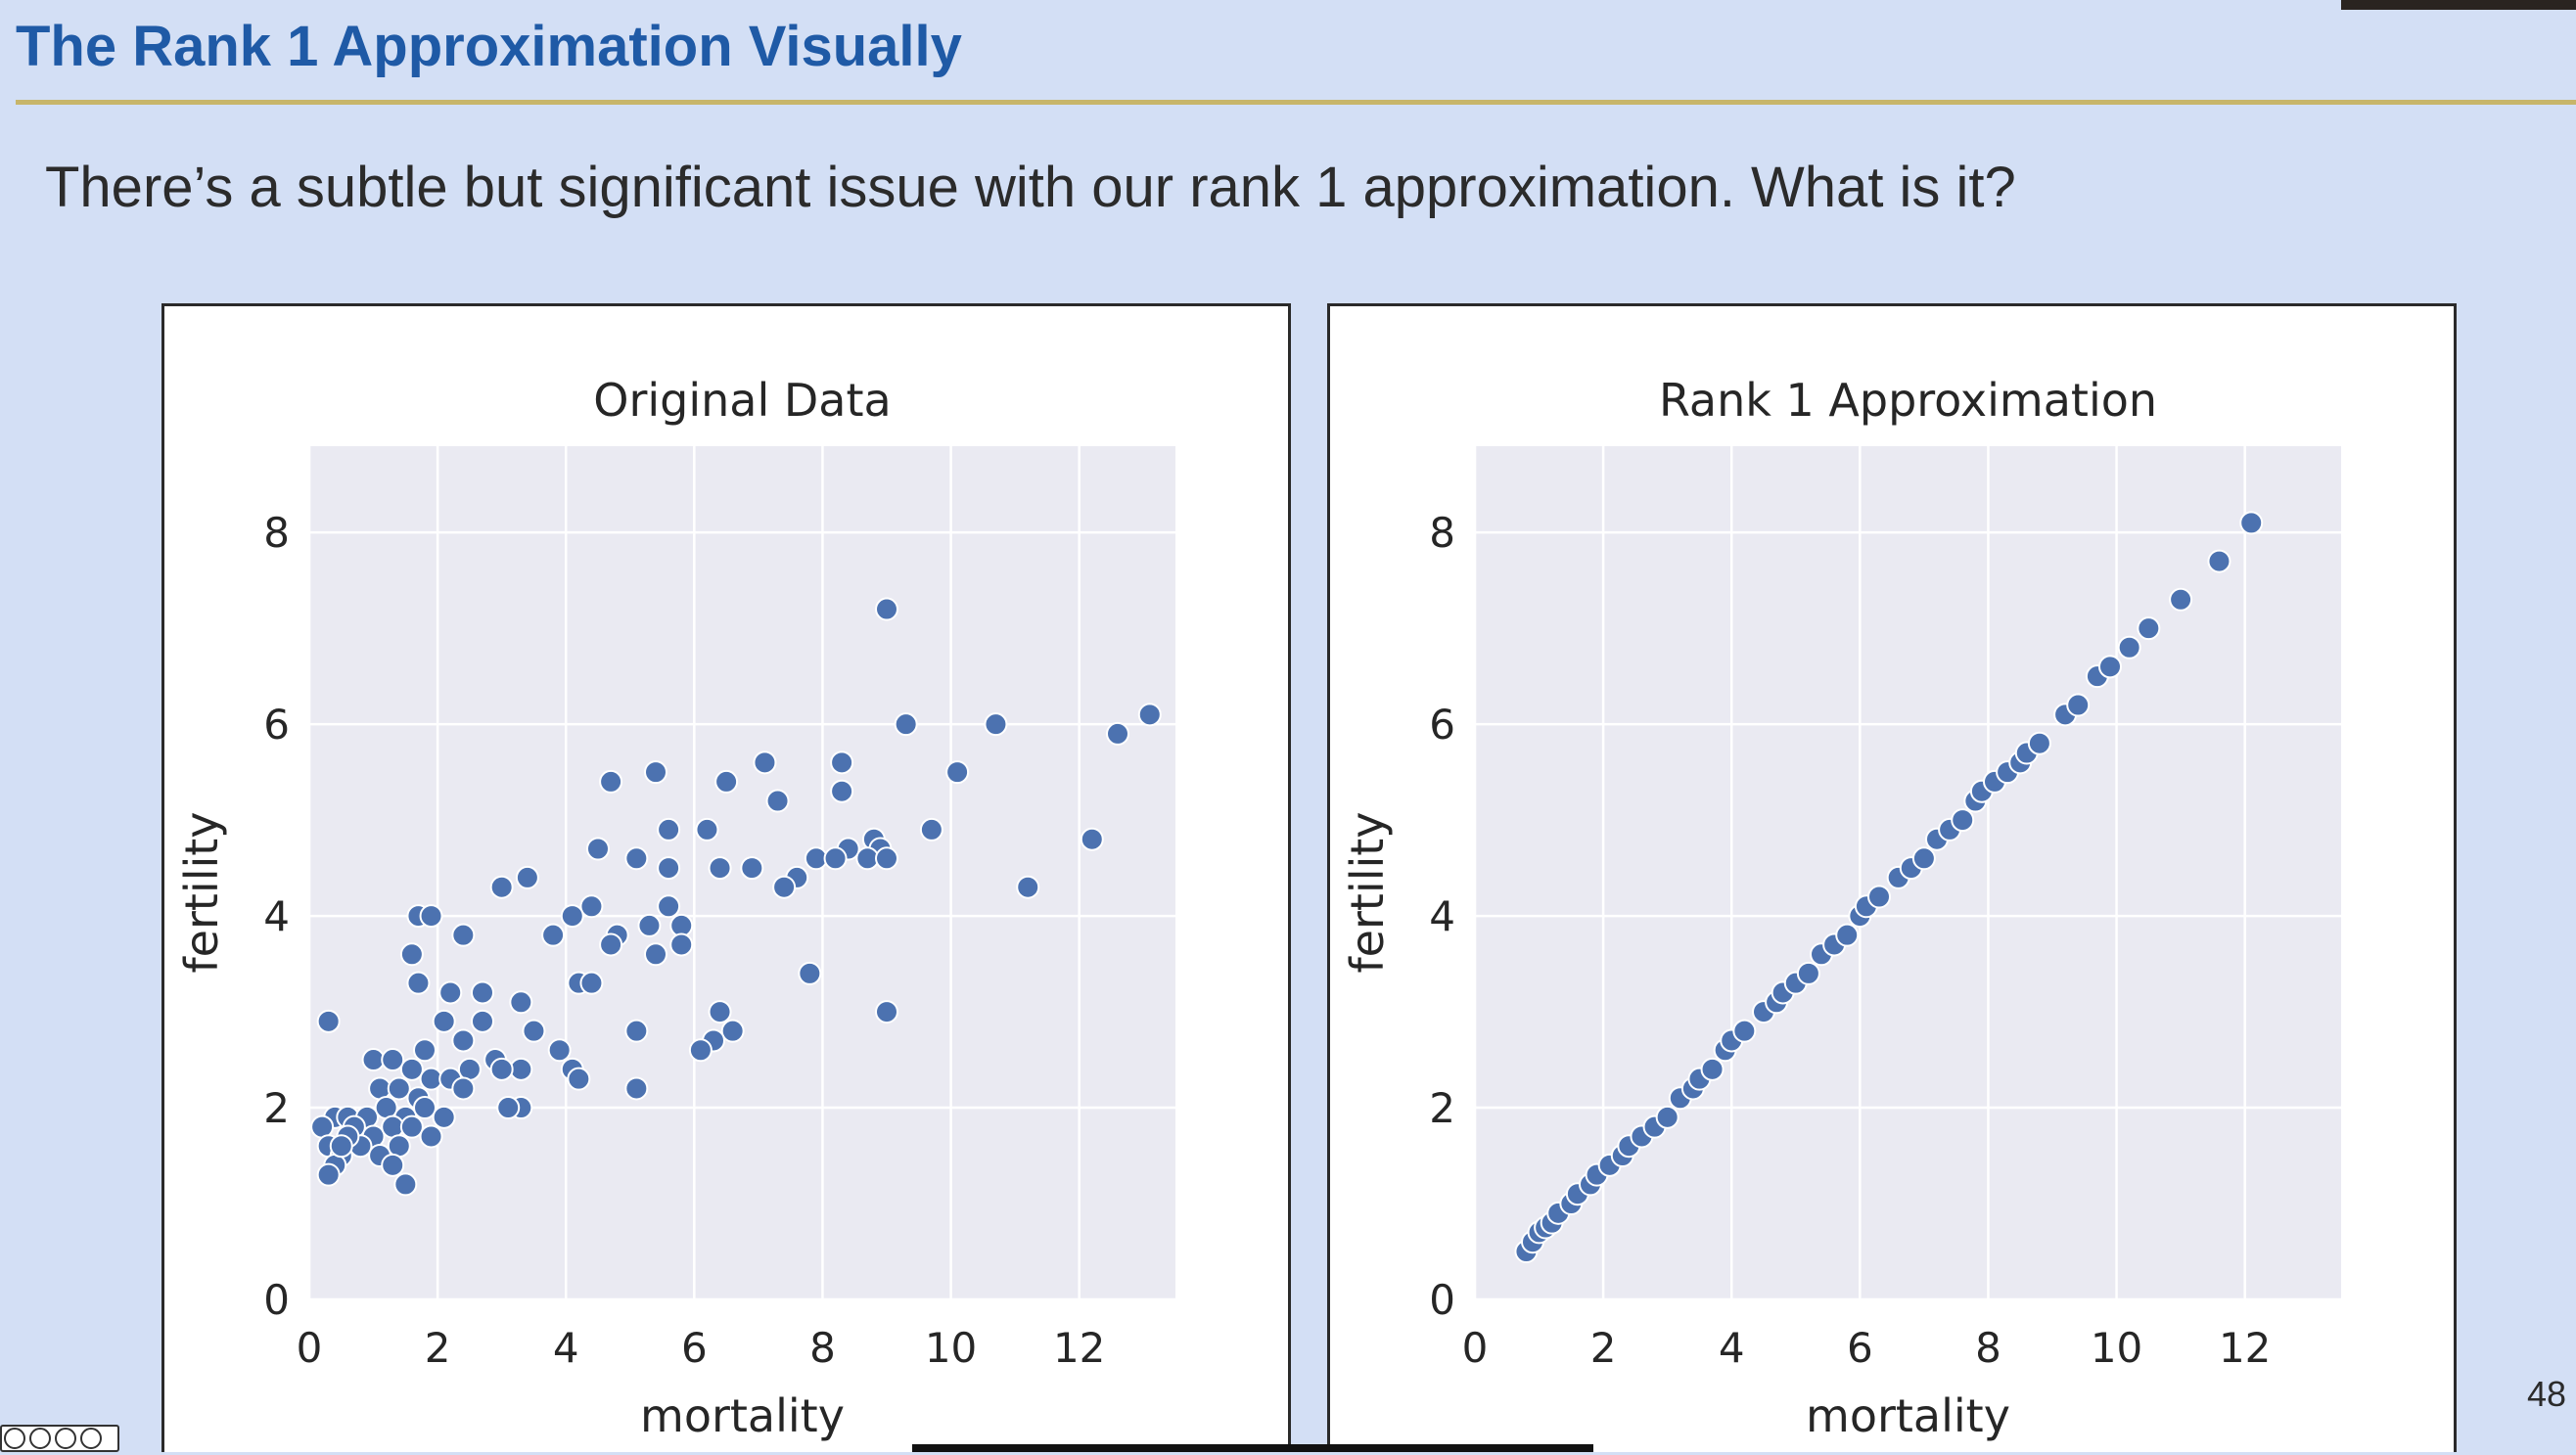 The image size is (2576, 1455). I want to click on video-progress-bar, so click(1252, 1448).